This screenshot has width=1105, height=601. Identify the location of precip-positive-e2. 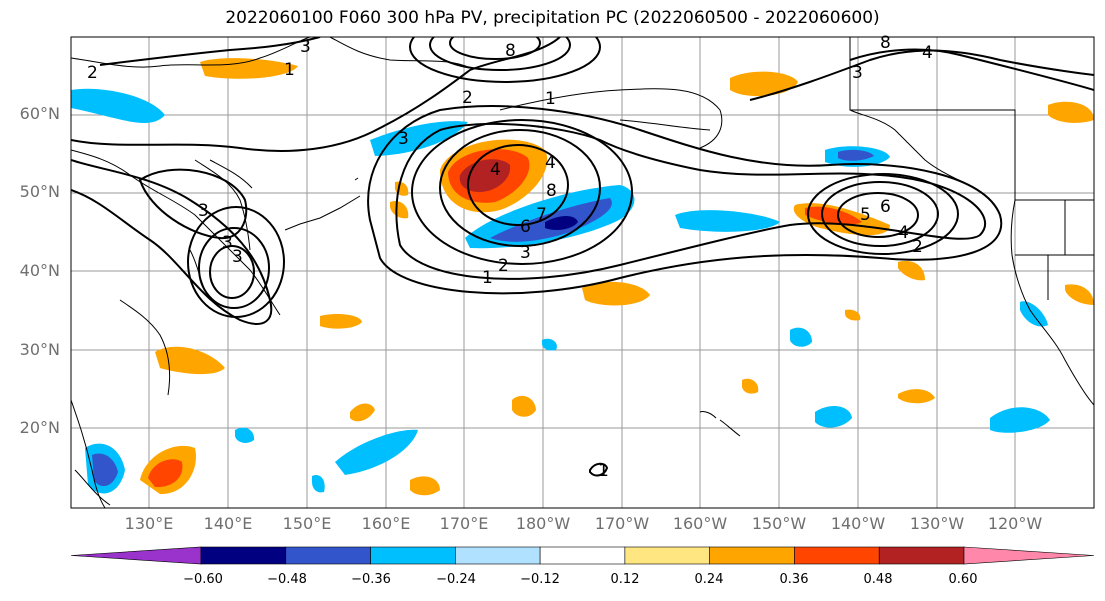
(916, 396).